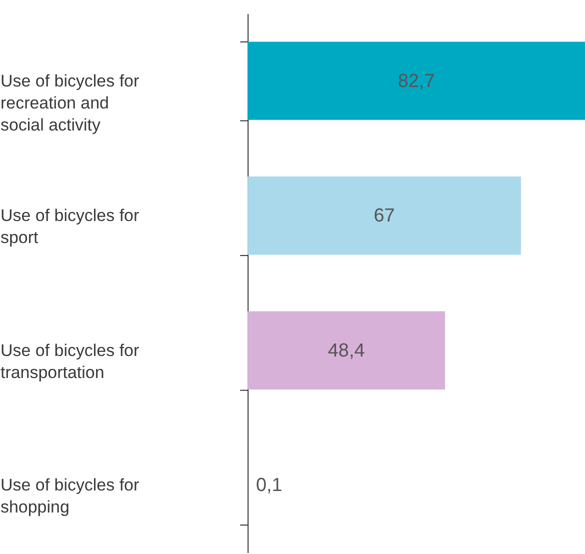 The height and width of the screenshot is (554, 585). I want to click on data-label: 48,4, so click(346, 351).